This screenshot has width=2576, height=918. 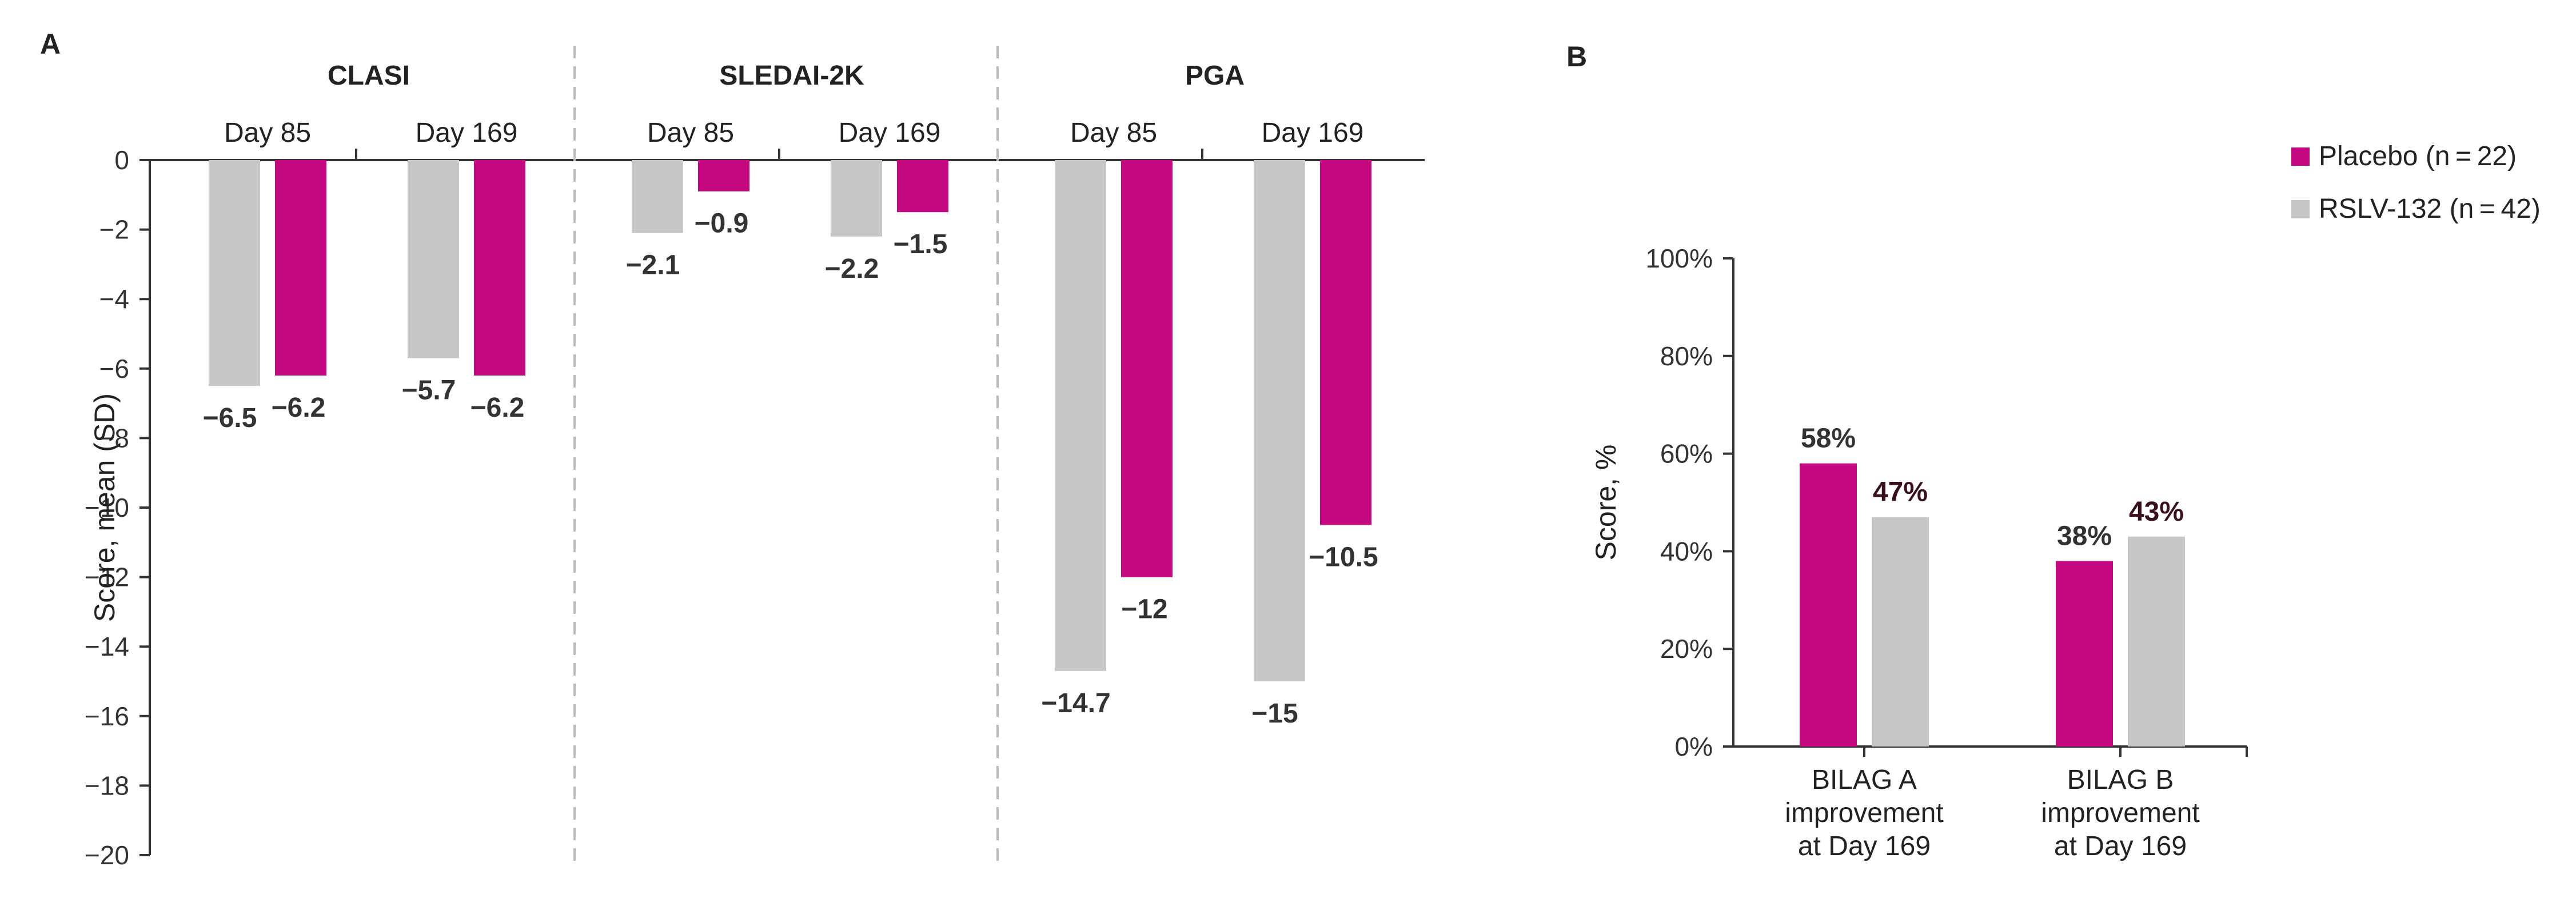 I want to click on legend: Placebo (n = 22) RSLV-132 (n = 42), so click(x=2416, y=182).